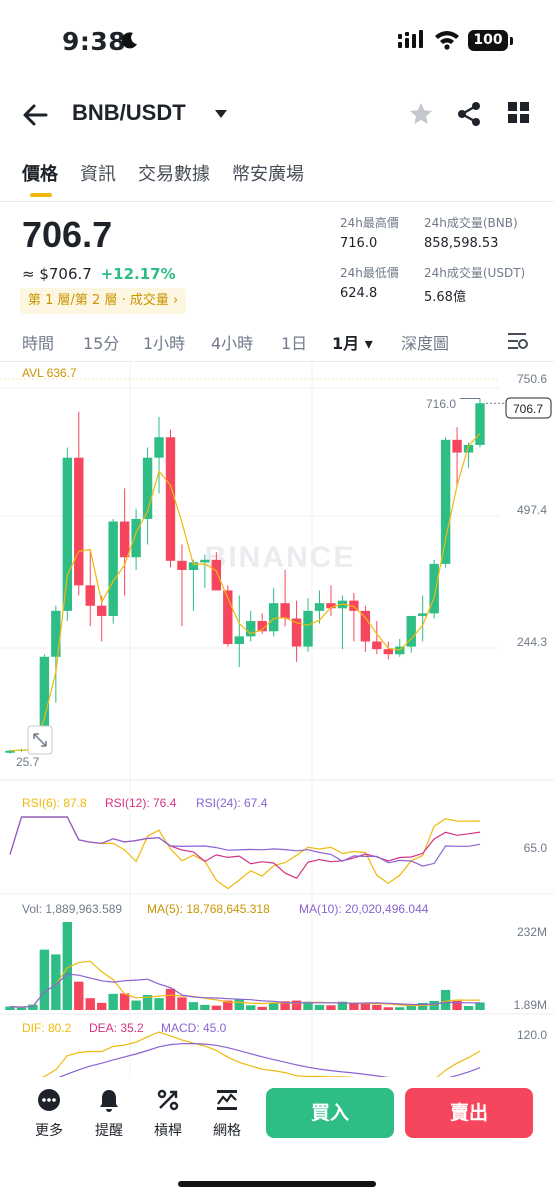 The image size is (554, 1200). Describe the element at coordinates (129, 112) in the screenshot. I see `trading-pair-title: BNB/USDT` at that location.